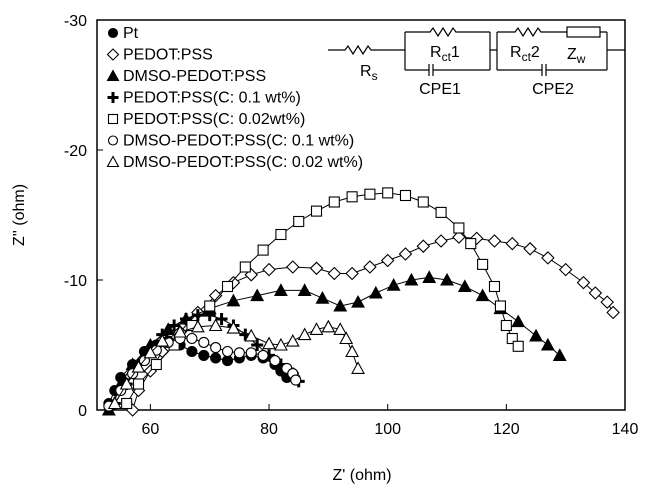  Describe the element at coordinates (75, 21) in the screenshot. I see `y-tick-label: -30` at that location.